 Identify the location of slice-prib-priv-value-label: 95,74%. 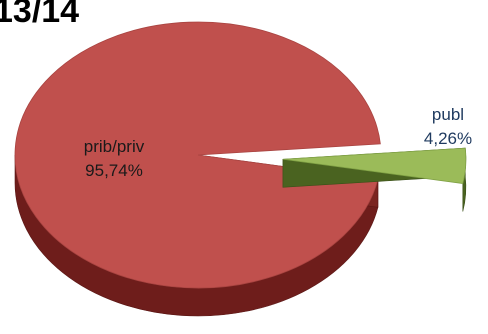
(114, 170).